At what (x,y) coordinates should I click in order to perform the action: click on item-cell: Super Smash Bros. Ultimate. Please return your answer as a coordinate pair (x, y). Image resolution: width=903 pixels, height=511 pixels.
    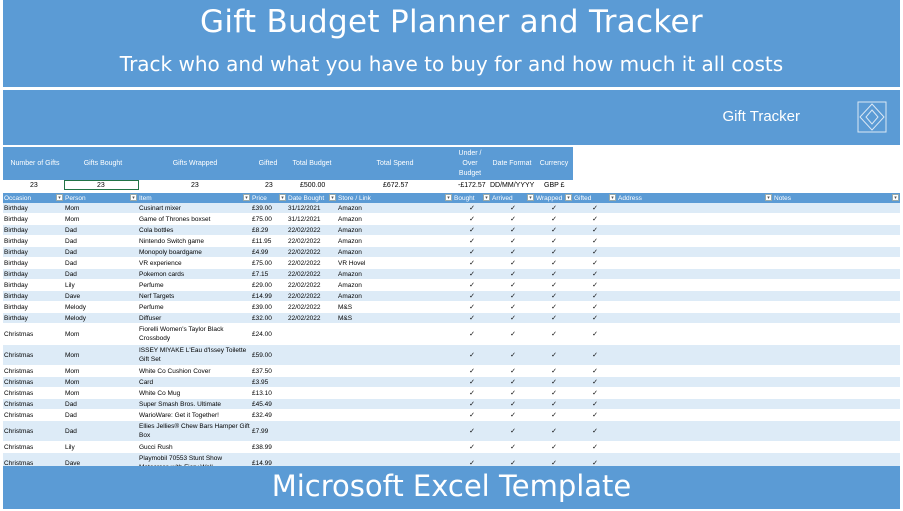
    Looking at the image, I should click on (194, 404).